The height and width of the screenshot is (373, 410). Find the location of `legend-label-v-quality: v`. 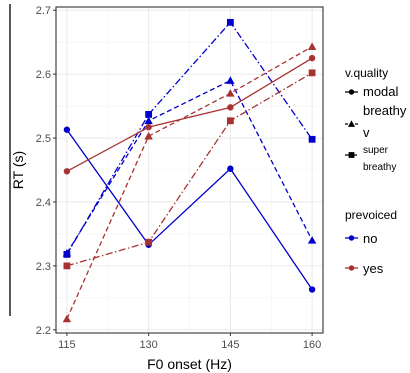

legend-label-v-quality: v is located at coordinates (366, 132).